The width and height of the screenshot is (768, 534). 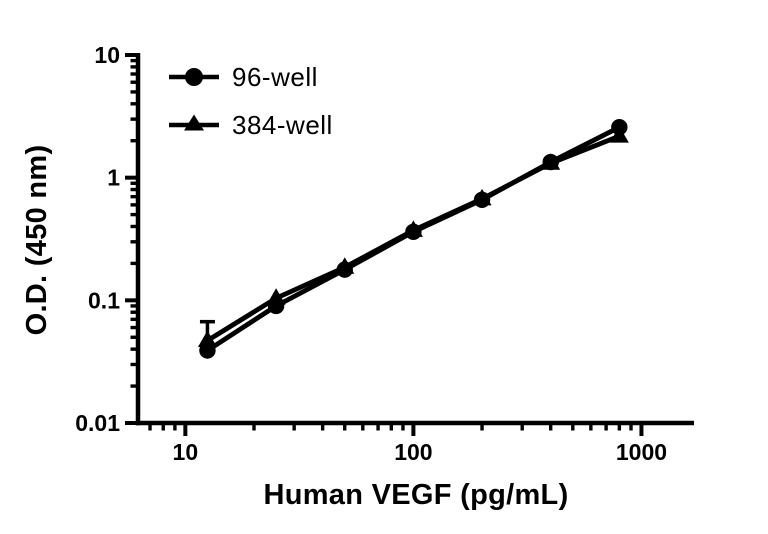 I want to click on legend-label-384-well: 384-well, so click(x=282, y=125).